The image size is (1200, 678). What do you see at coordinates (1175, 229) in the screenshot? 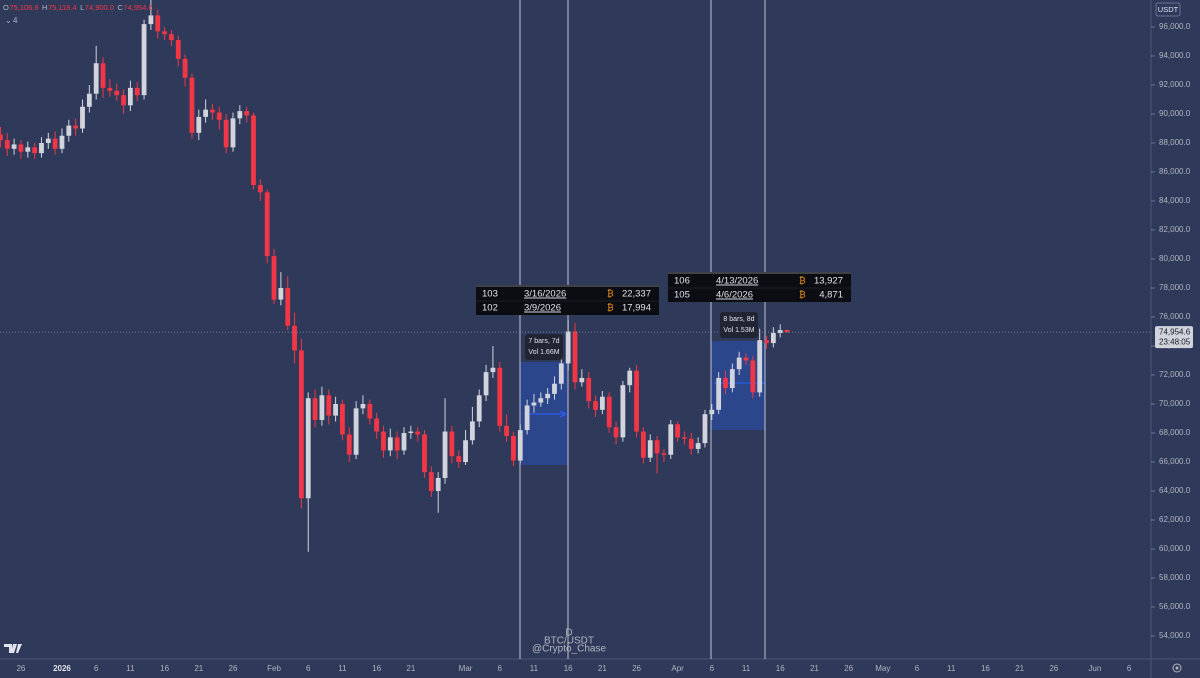
I see `y-tick-label: 82,000.0` at bounding box center [1175, 229].